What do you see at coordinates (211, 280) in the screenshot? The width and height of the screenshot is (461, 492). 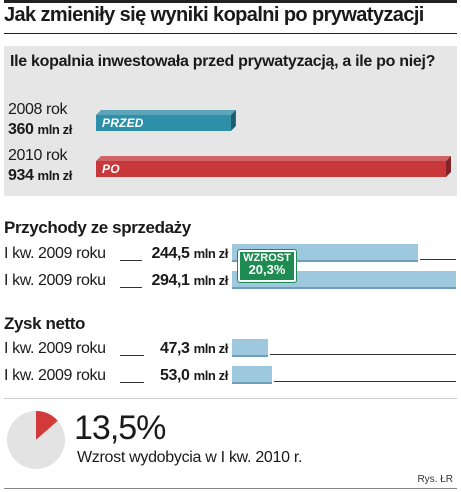 I see `revenue-unit-1: mln zł` at bounding box center [211, 280].